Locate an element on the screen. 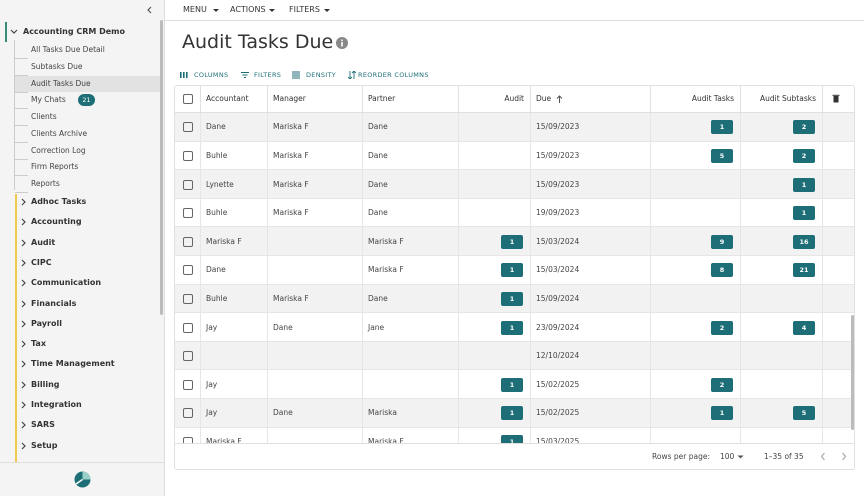 The height and width of the screenshot is (496, 864). cell-text: 15/03/2024 is located at coordinates (558, 270).